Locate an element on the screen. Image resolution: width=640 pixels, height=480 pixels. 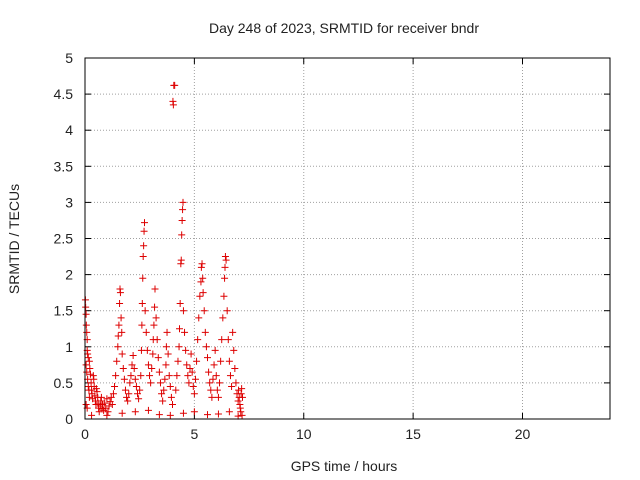
y-tick-label: 2.5 is located at coordinates (64, 239).